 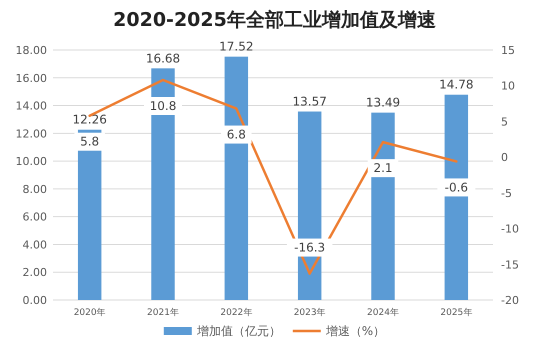 I want to click on x-tick-label: 2021年, so click(x=163, y=312).